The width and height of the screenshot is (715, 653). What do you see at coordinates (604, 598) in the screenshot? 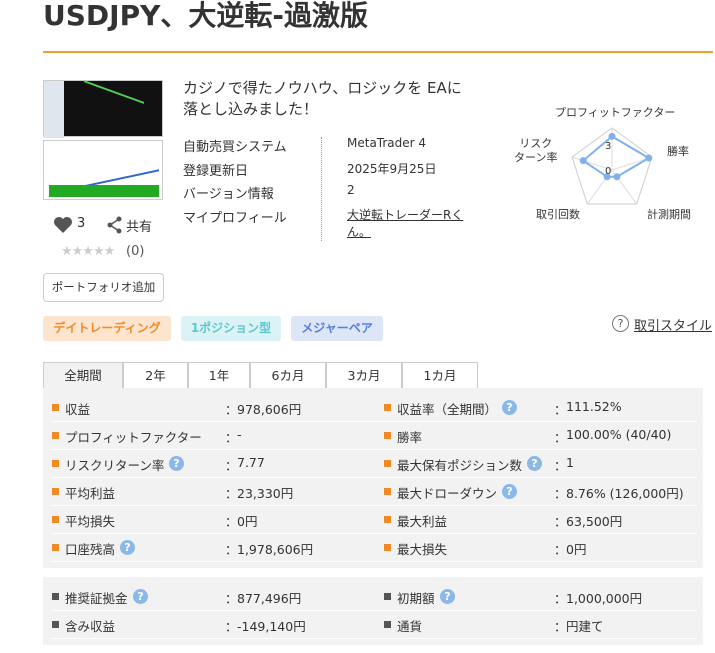
I see `stat-value: 1,000,000円` at bounding box center [604, 598].